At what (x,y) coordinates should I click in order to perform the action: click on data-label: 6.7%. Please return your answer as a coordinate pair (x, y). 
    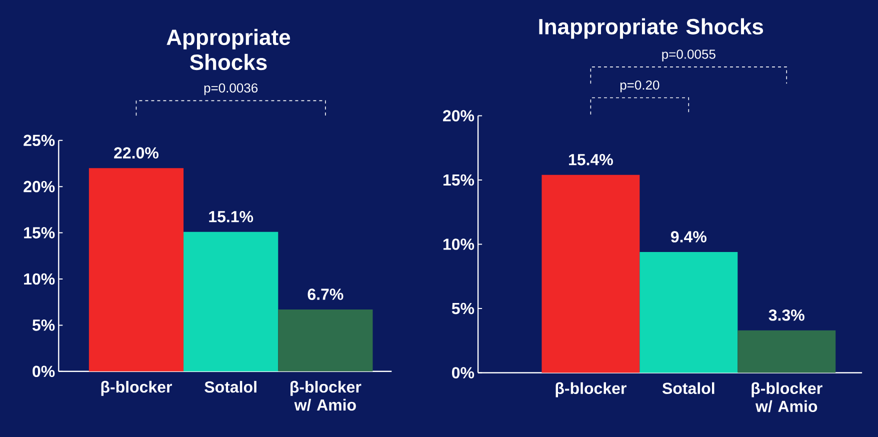
    Looking at the image, I should click on (326, 294).